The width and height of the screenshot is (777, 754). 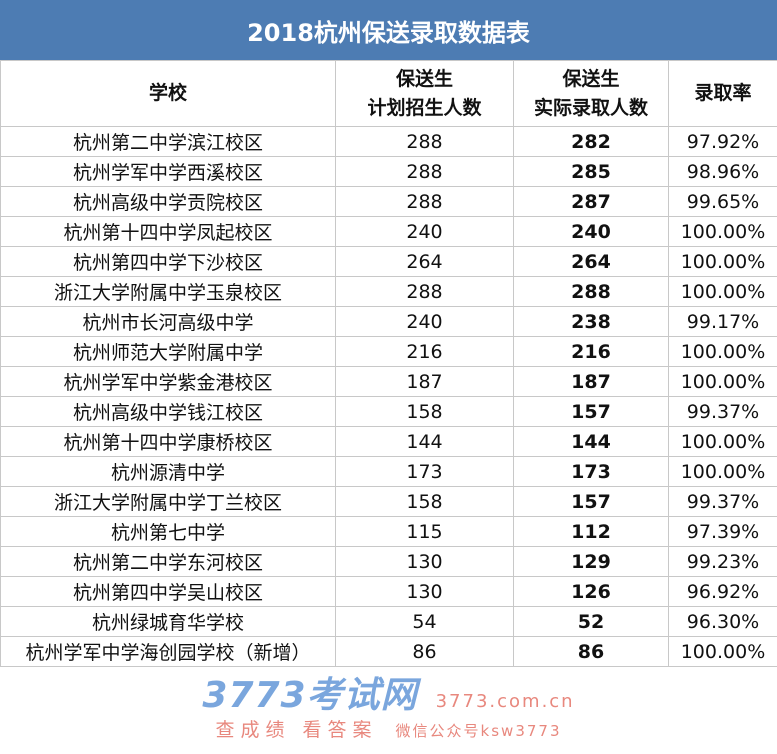 I want to click on cell-school: 杭州第四中学下沙校区, so click(x=168, y=261).